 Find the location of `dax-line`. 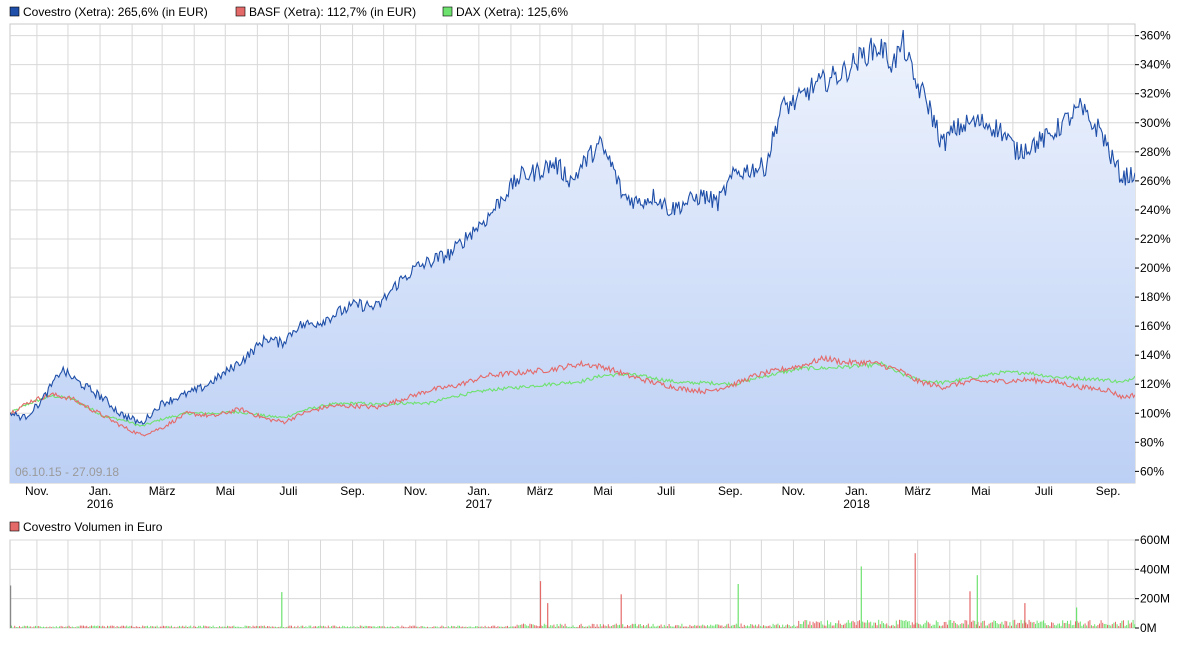

dax-line is located at coordinates (572, 394).